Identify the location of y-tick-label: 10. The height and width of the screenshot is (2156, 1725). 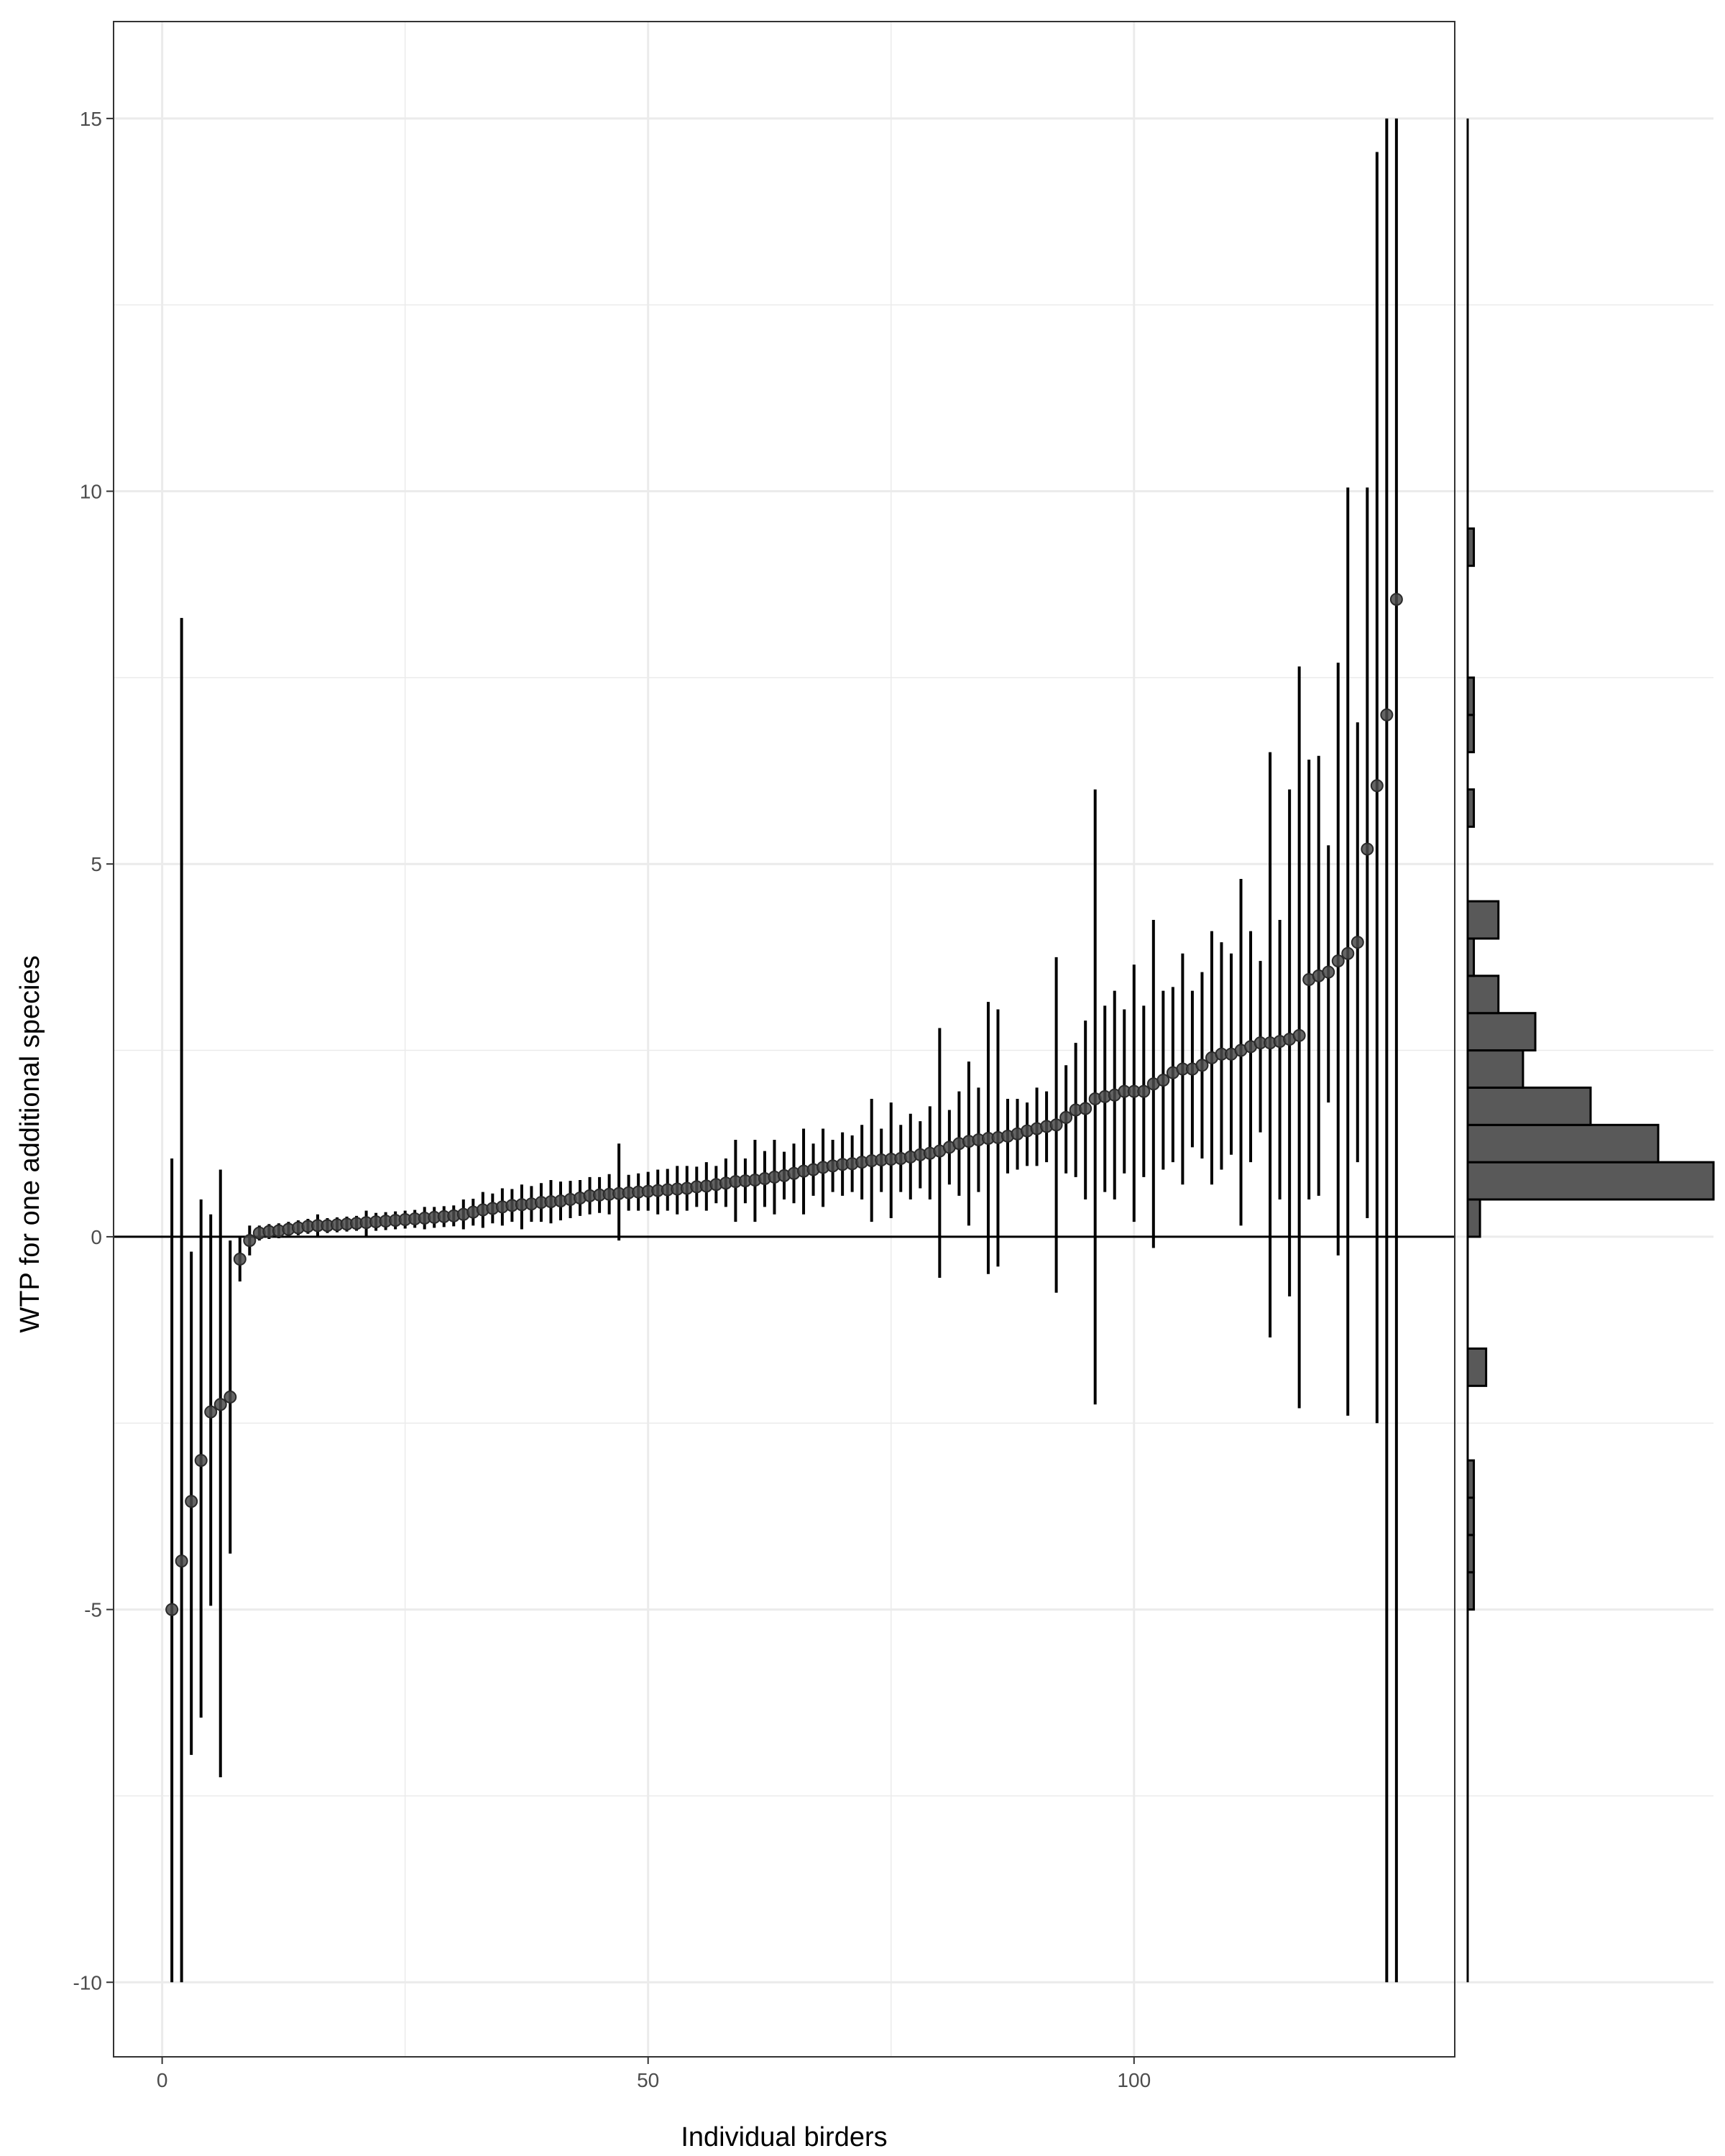
(91, 492).